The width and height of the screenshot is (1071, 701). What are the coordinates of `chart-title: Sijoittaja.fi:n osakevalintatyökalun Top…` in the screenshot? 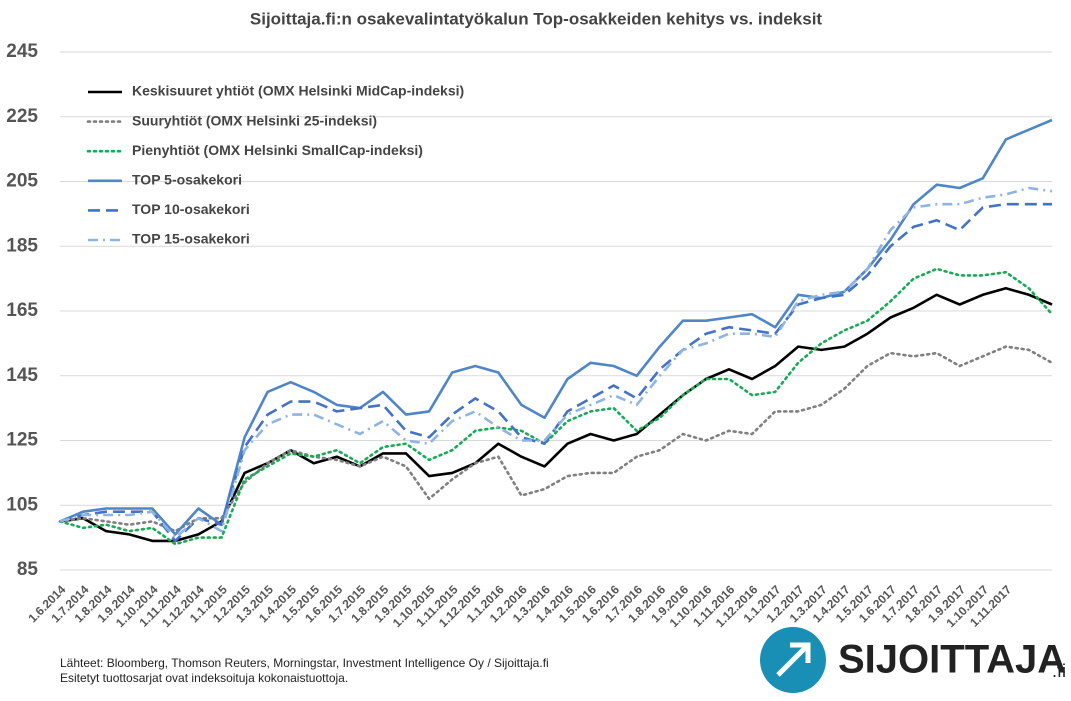 It's located at (536, 18).